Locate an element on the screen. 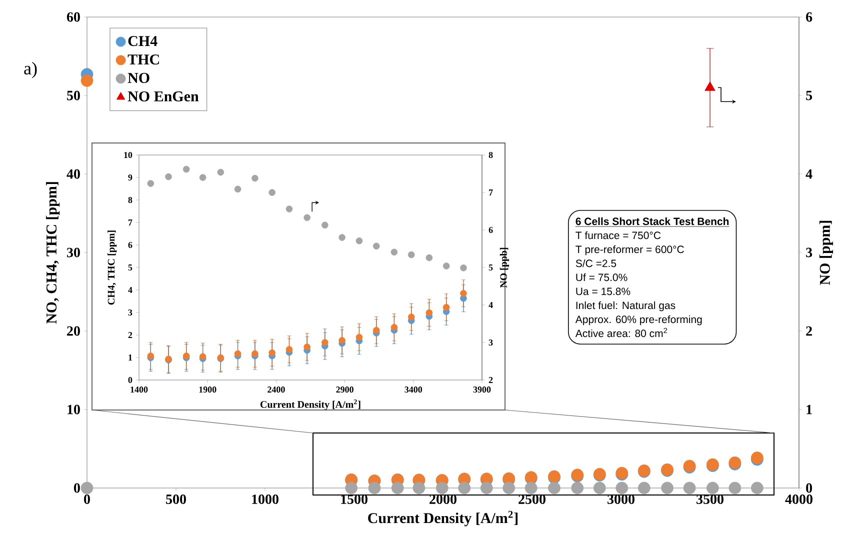 Image resolution: width=846 pixels, height=536 pixels. y-axis-title: NO, CH4, THC [ppm] is located at coordinates (53, 253).